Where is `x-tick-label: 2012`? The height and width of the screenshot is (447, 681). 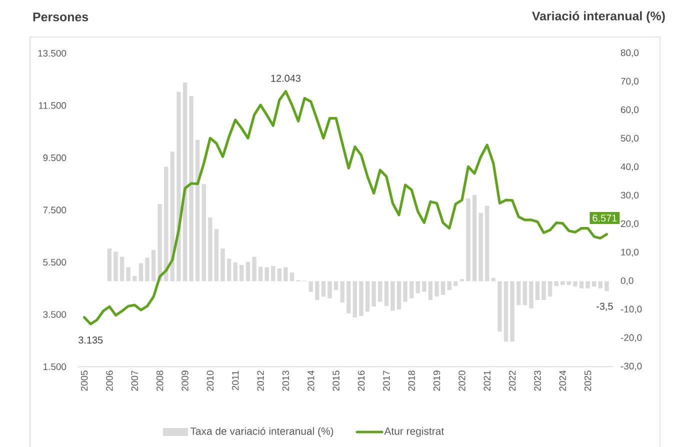
x-tick-label: 2012 is located at coordinates (260, 380).